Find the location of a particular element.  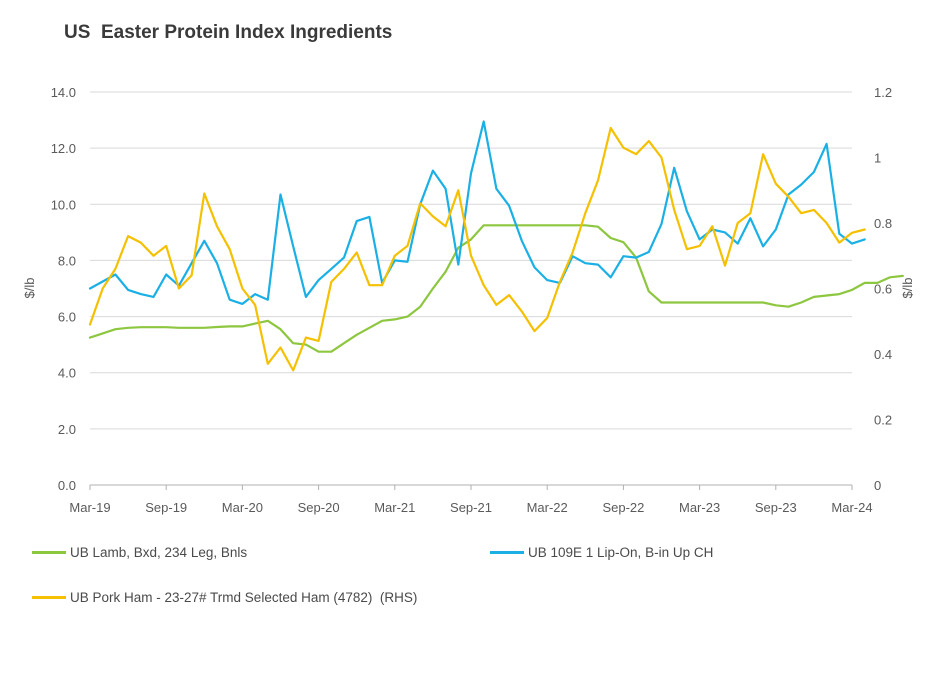

y-tick-label-left: 6.0 is located at coordinates (67, 317).